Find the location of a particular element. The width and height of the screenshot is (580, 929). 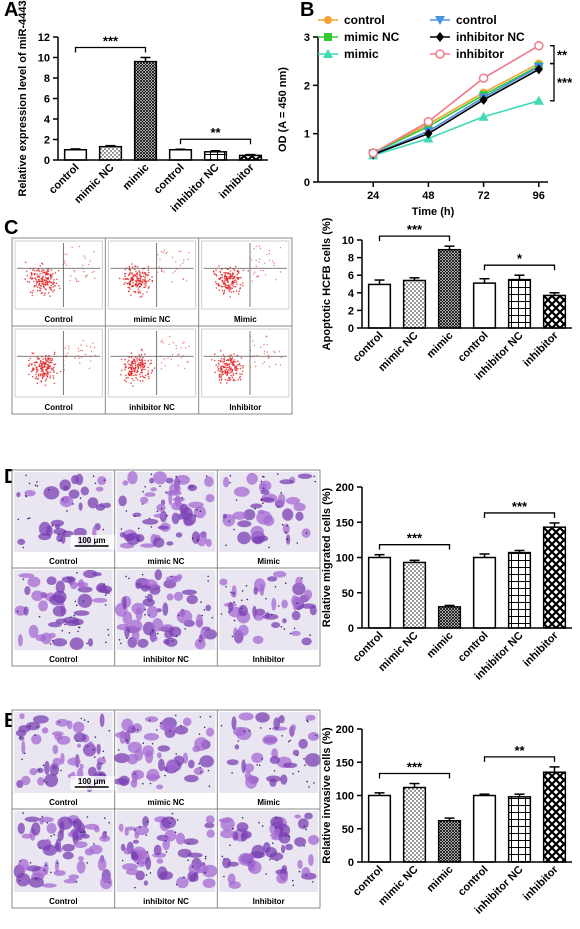

y-tick-label: 0 is located at coordinates (351, 629).